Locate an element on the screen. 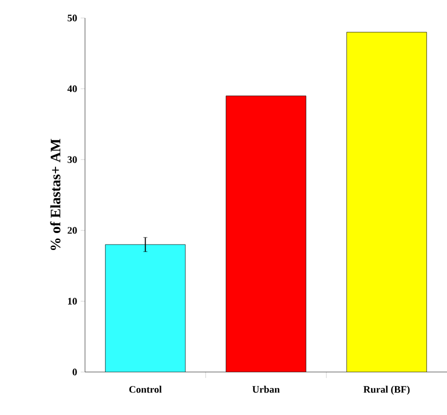 This screenshot has width=447, height=415. y-tick-label: 30 is located at coordinates (72, 159).